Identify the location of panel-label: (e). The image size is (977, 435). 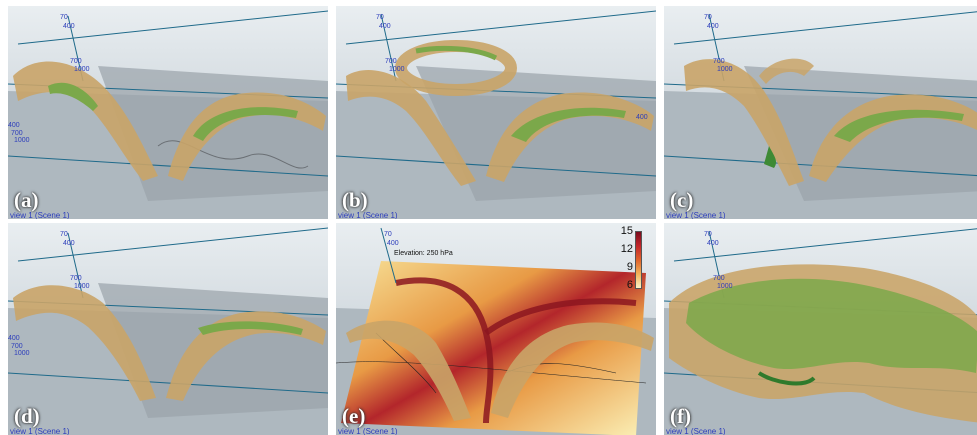
(354, 416).